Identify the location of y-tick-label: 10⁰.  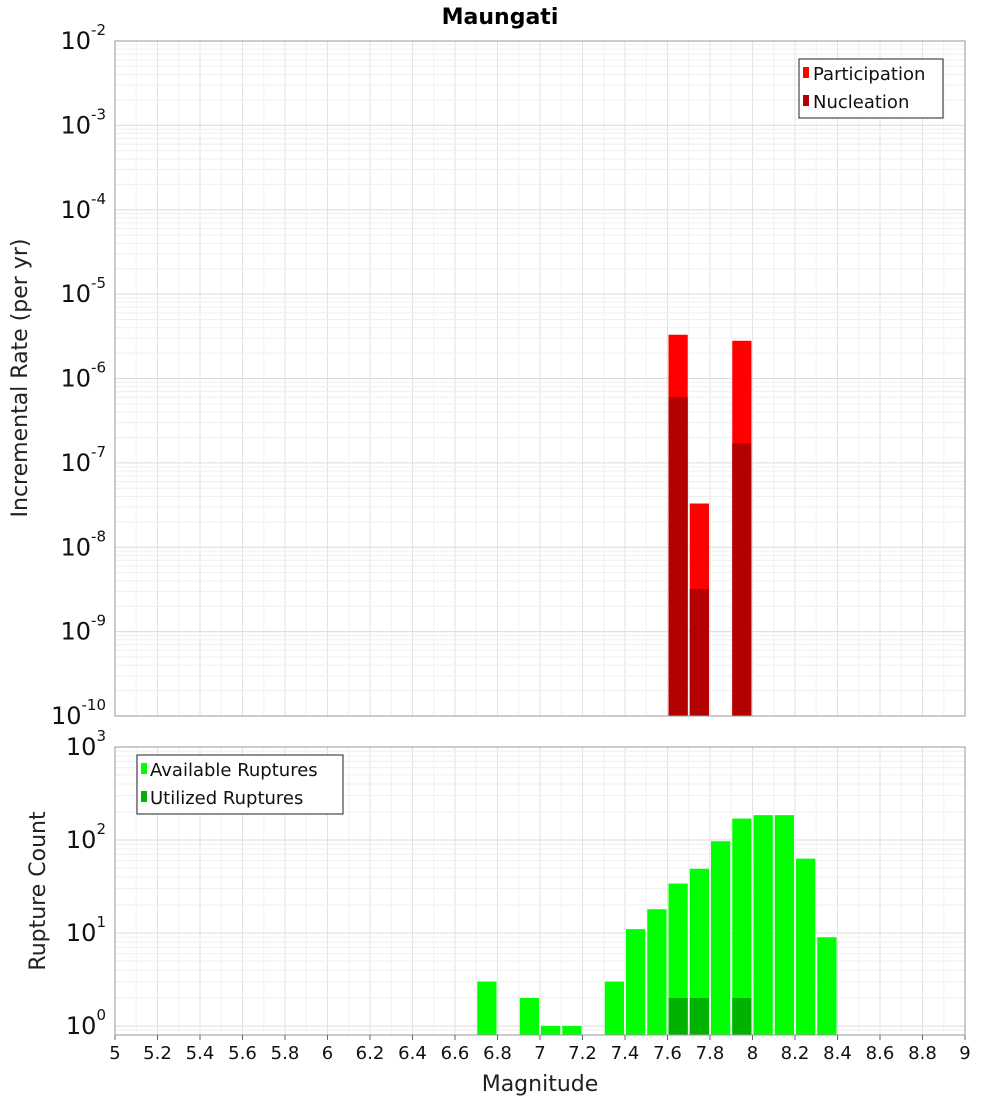
(86, 1023).